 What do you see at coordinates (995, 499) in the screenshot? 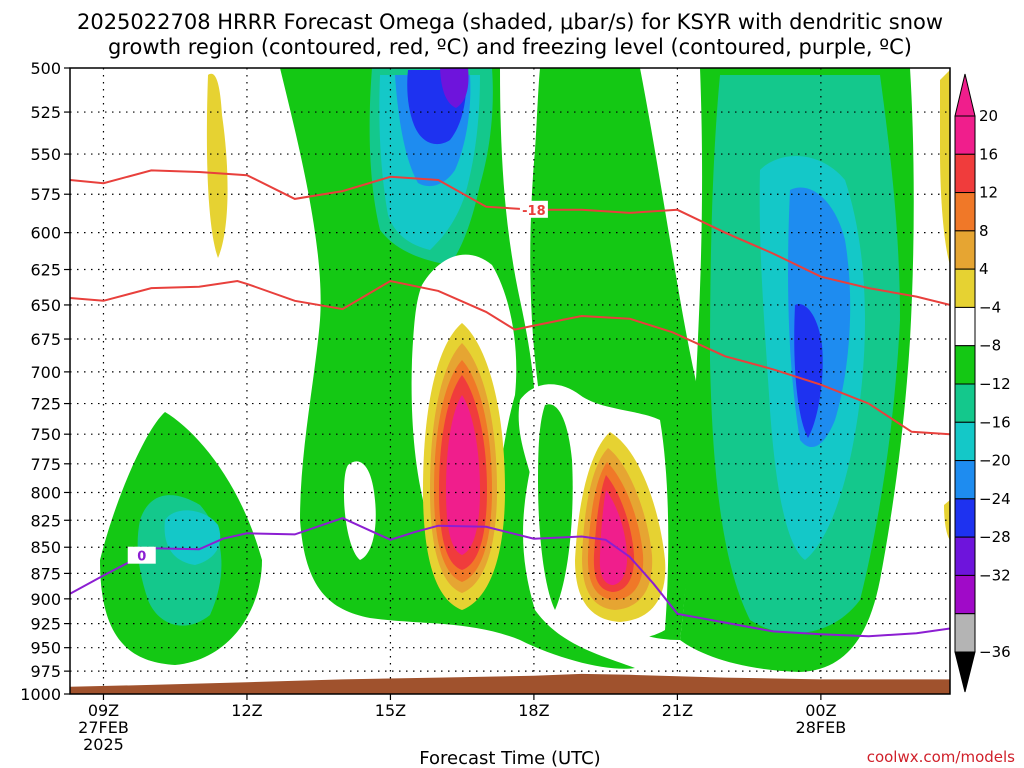
I see `colorbar-label: −24` at bounding box center [995, 499].